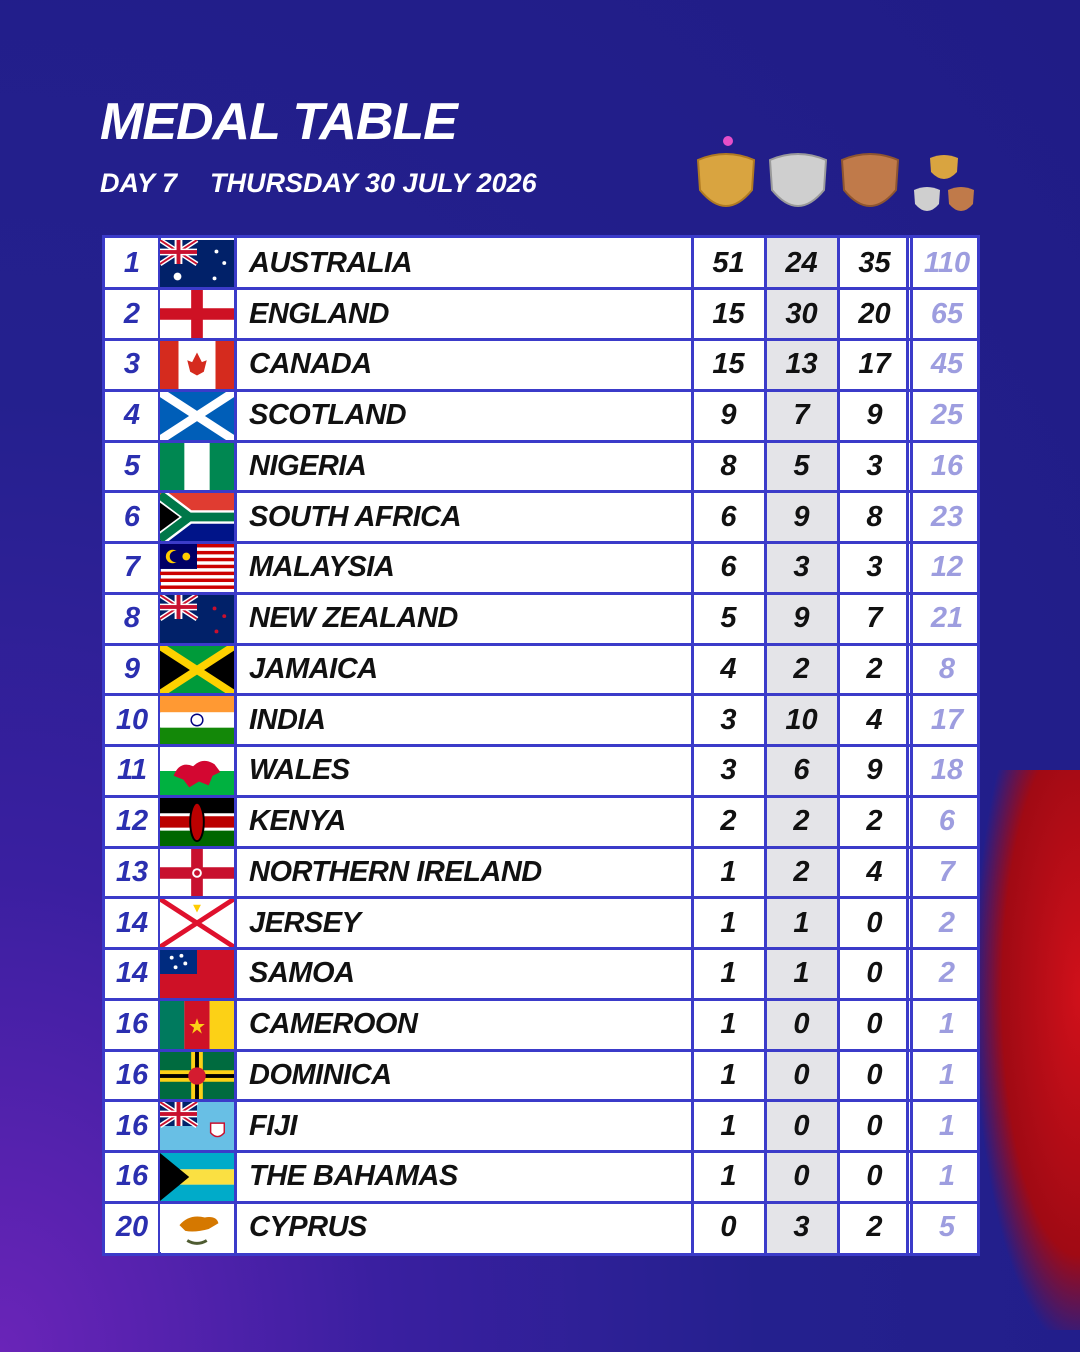  What do you see at coordinates (947, 668) in the screenshot?
I see `total: 8` at bounding box center [947, 668].